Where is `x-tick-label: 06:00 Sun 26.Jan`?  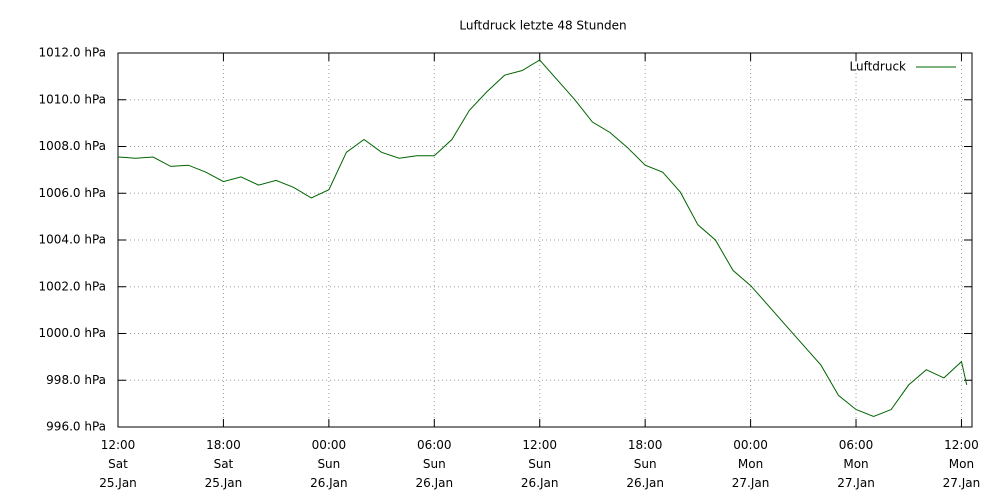 x-tick-label: 06:00 Sun 26.Jan is located at coordinates (434, 464).